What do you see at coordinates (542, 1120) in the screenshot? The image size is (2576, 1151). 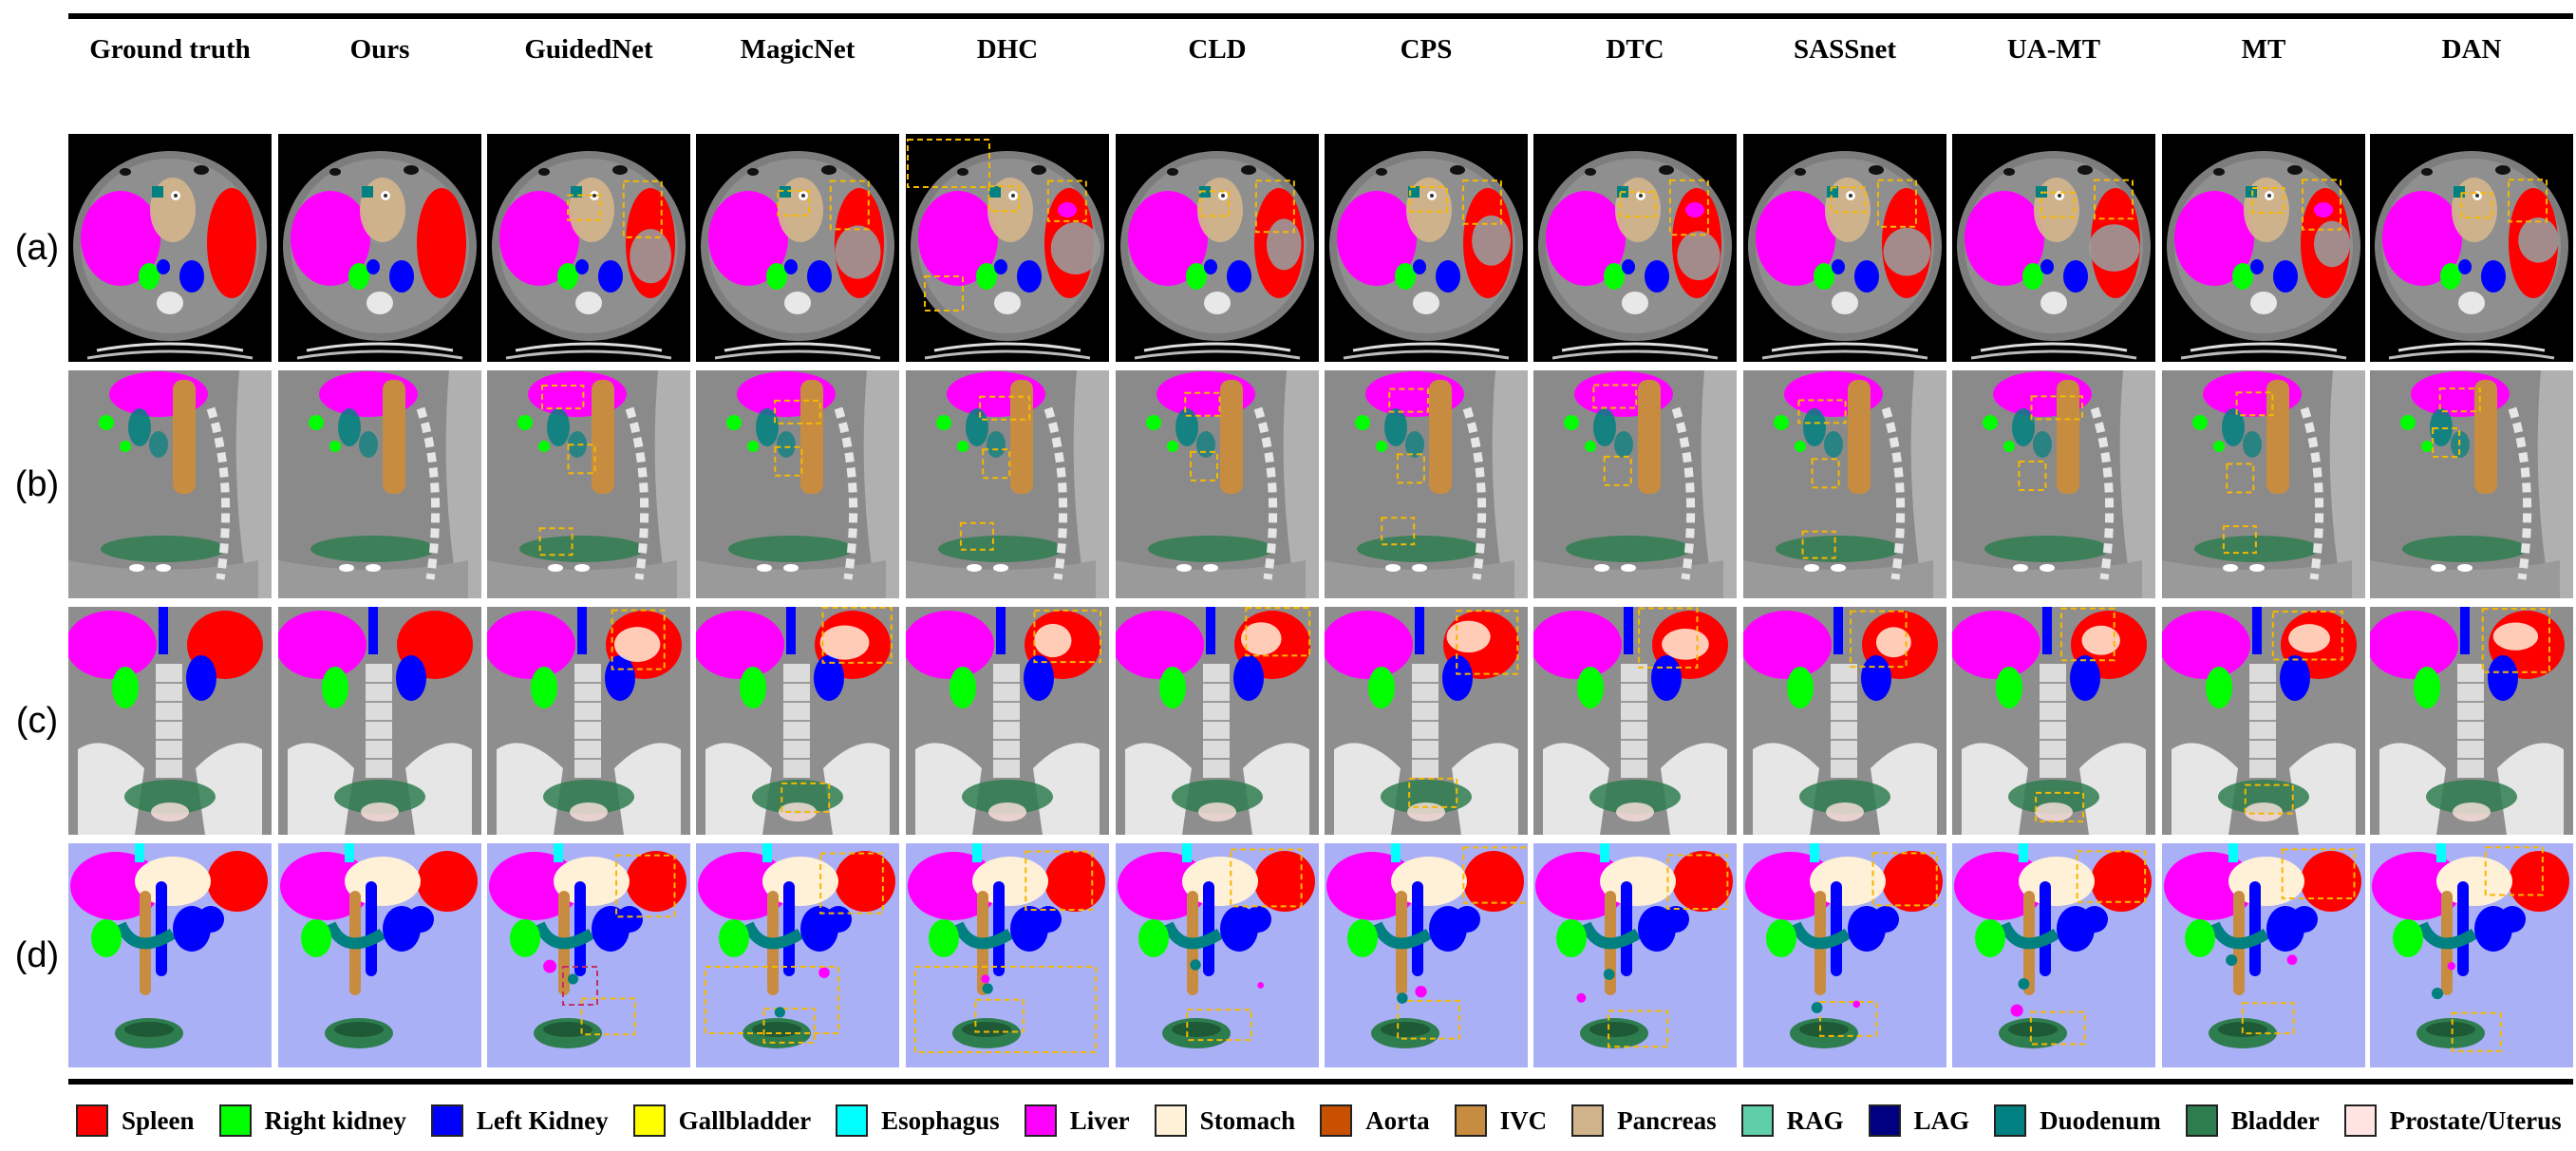 I see `legend-label: Left Kidney` at bounding box center [542, 1120].